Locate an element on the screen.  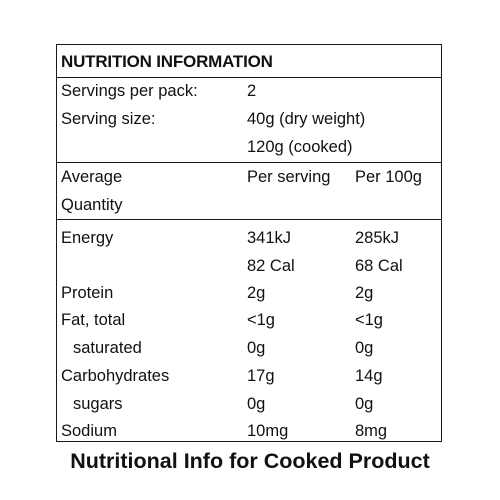
row-label: sugars is located at coordinates (98, 404).